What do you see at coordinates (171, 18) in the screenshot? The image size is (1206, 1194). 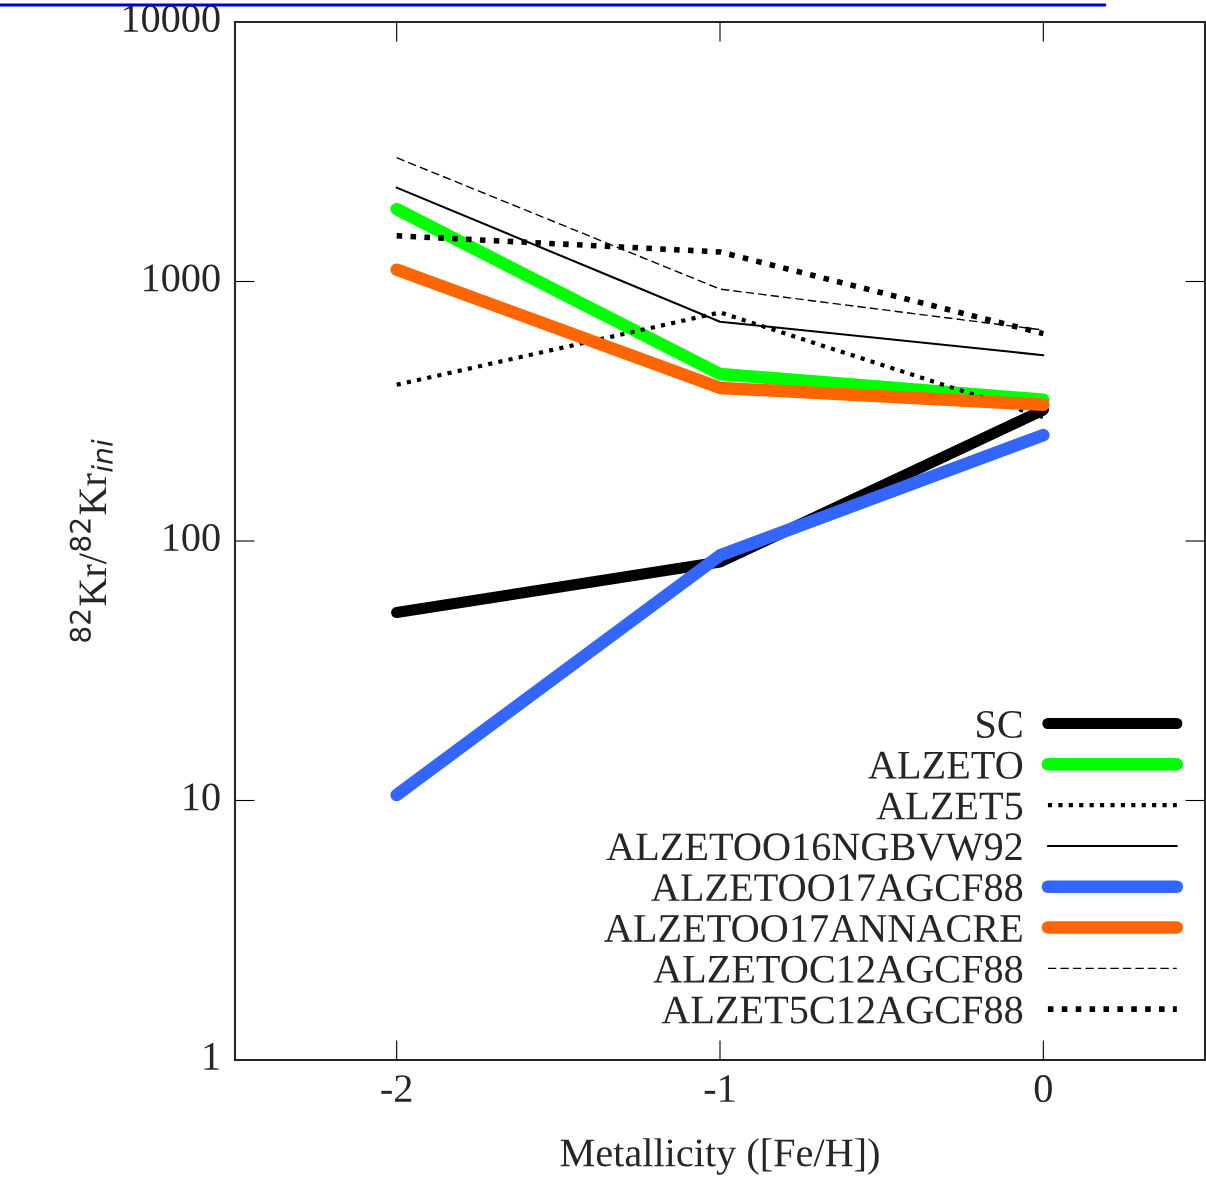 I see `y-tick-label: 10000` at bounding box center [171, 18].